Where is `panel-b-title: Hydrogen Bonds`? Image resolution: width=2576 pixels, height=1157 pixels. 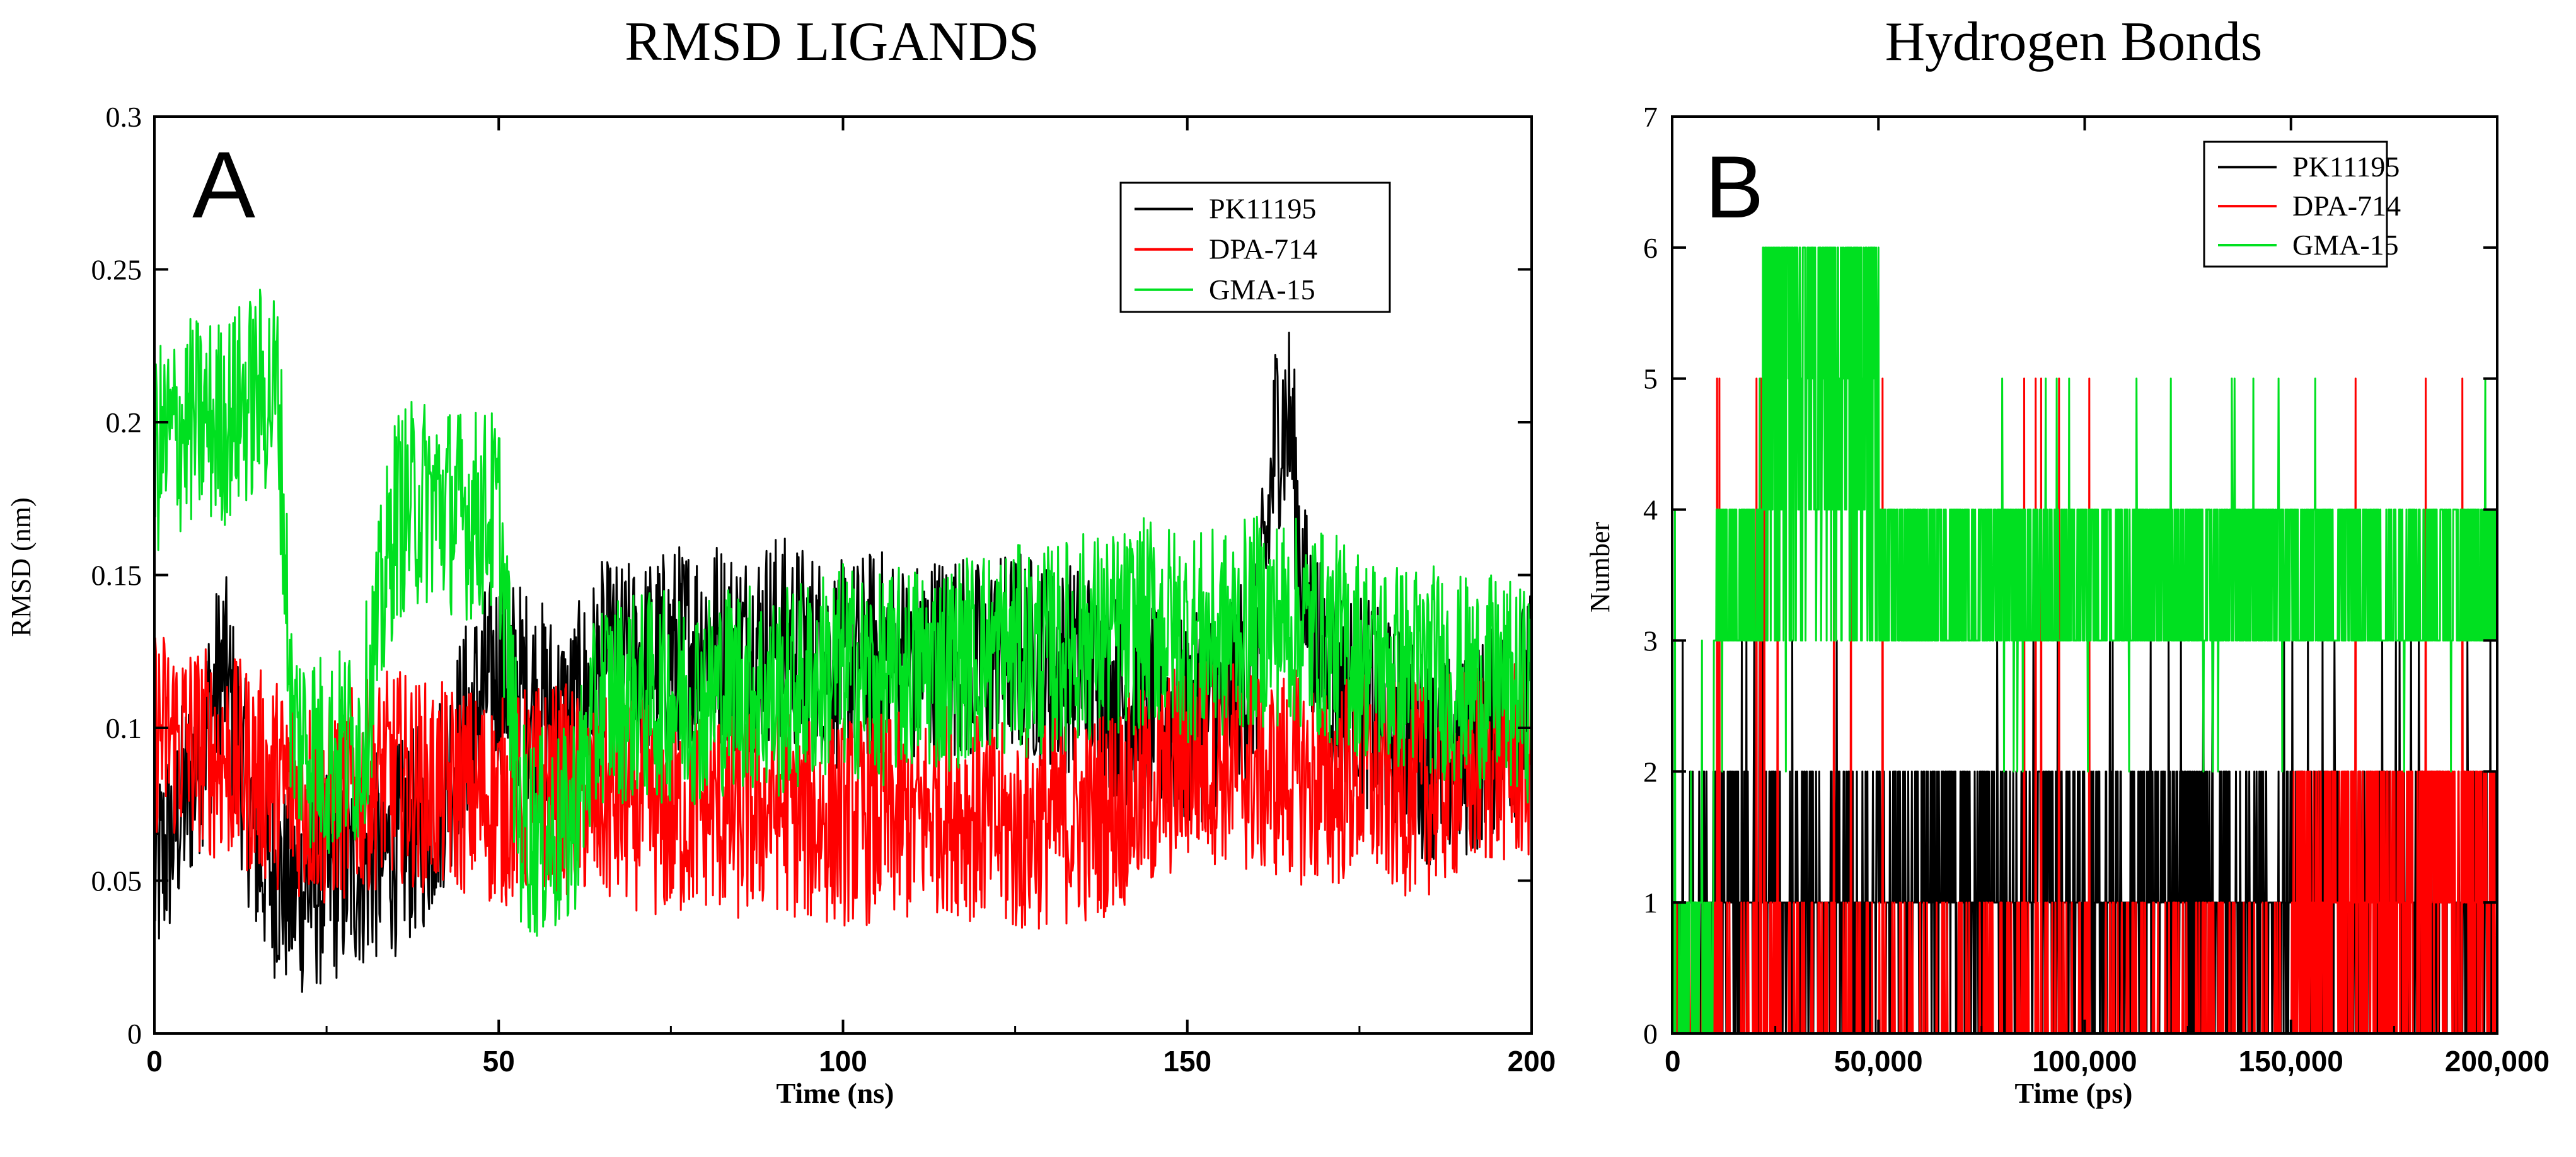 panel-b-title: Hydrogen Bonds is located at coordinates (2074, 41).